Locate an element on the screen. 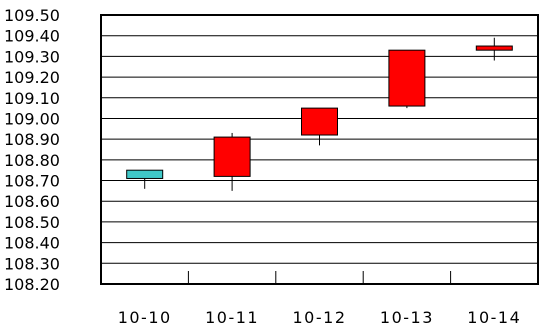  y-tick-label: 109.40 is located at coordinates (32, 36).